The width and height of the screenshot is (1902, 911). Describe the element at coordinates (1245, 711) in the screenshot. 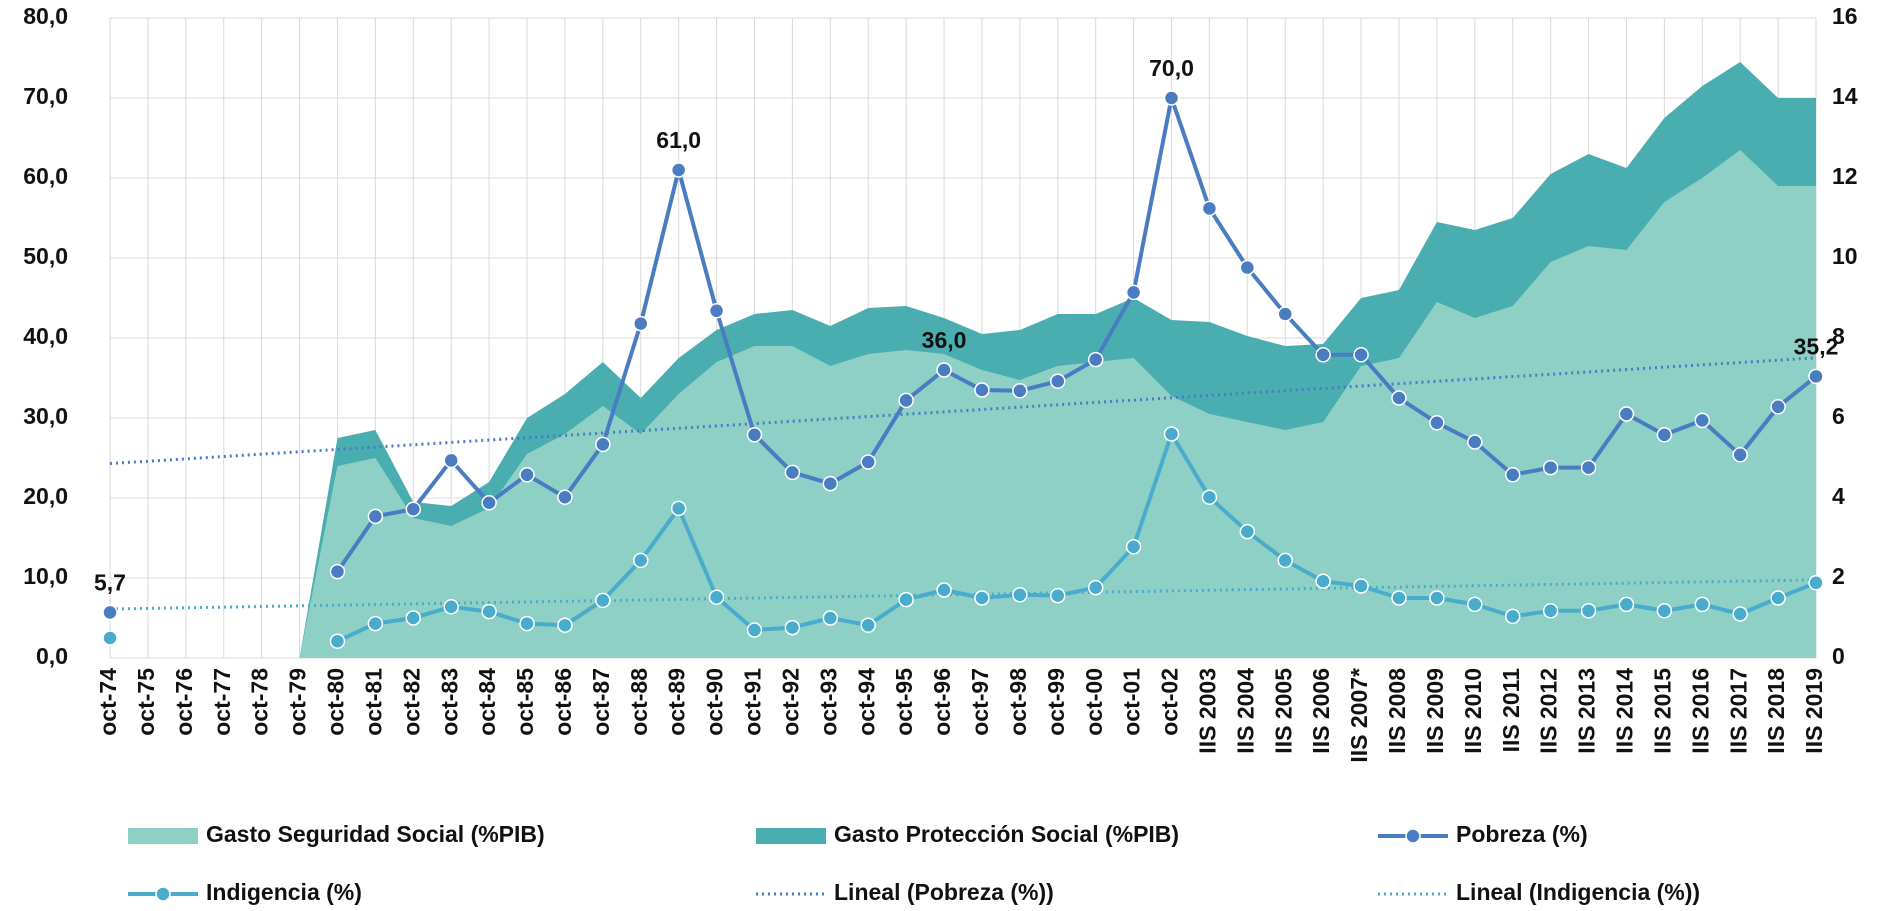

I see `x-tick-label: IIS 2004` at that location.